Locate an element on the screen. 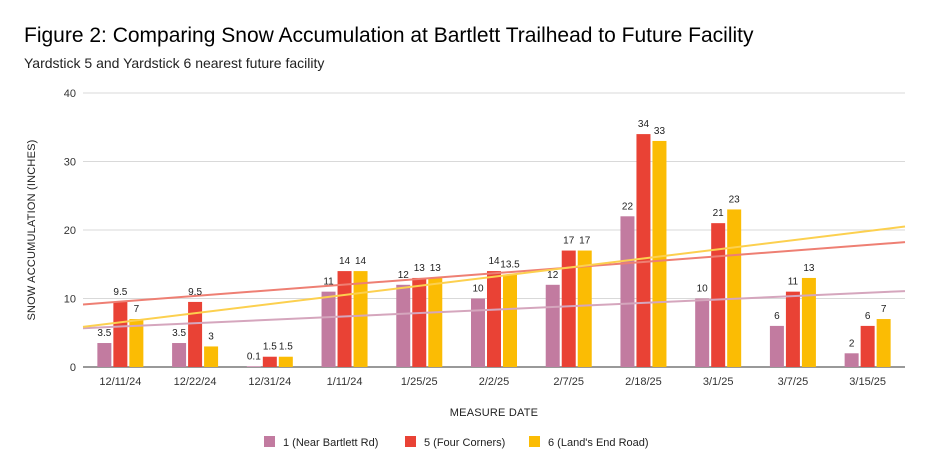 Image resolution: width=928 pixels, height=473 pixels. x-tick-label: 12/31/24 is located at coordinates (269, 382).